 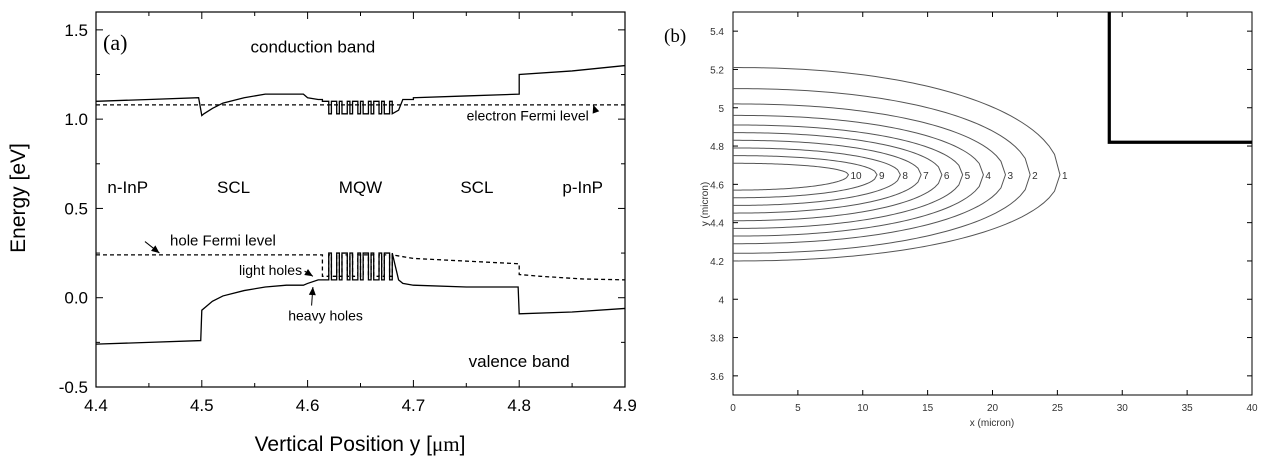 I want to click on annotation-text: heavy holes, so click(x=325, y=316).